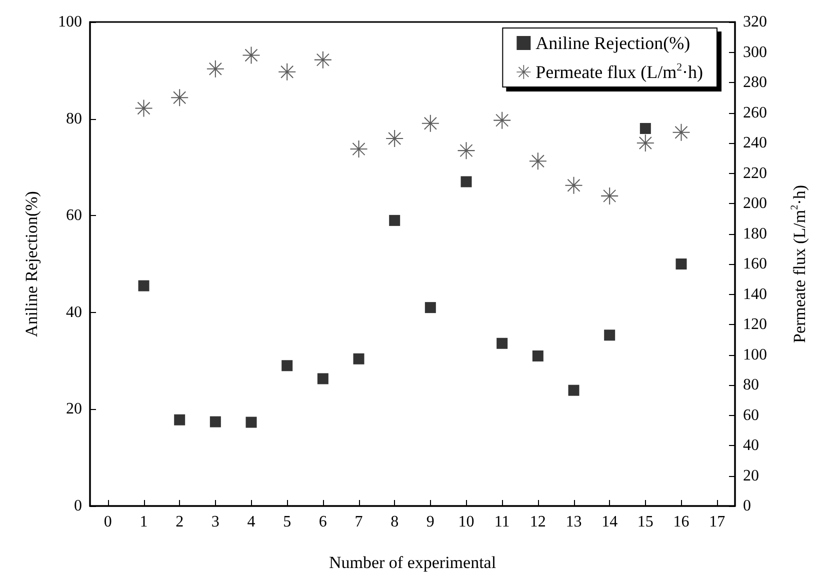  Describe the element at coordinates (31, 264) in the screenshot. I see `y-axis-title: Aniline Rejection(%)` at that location.